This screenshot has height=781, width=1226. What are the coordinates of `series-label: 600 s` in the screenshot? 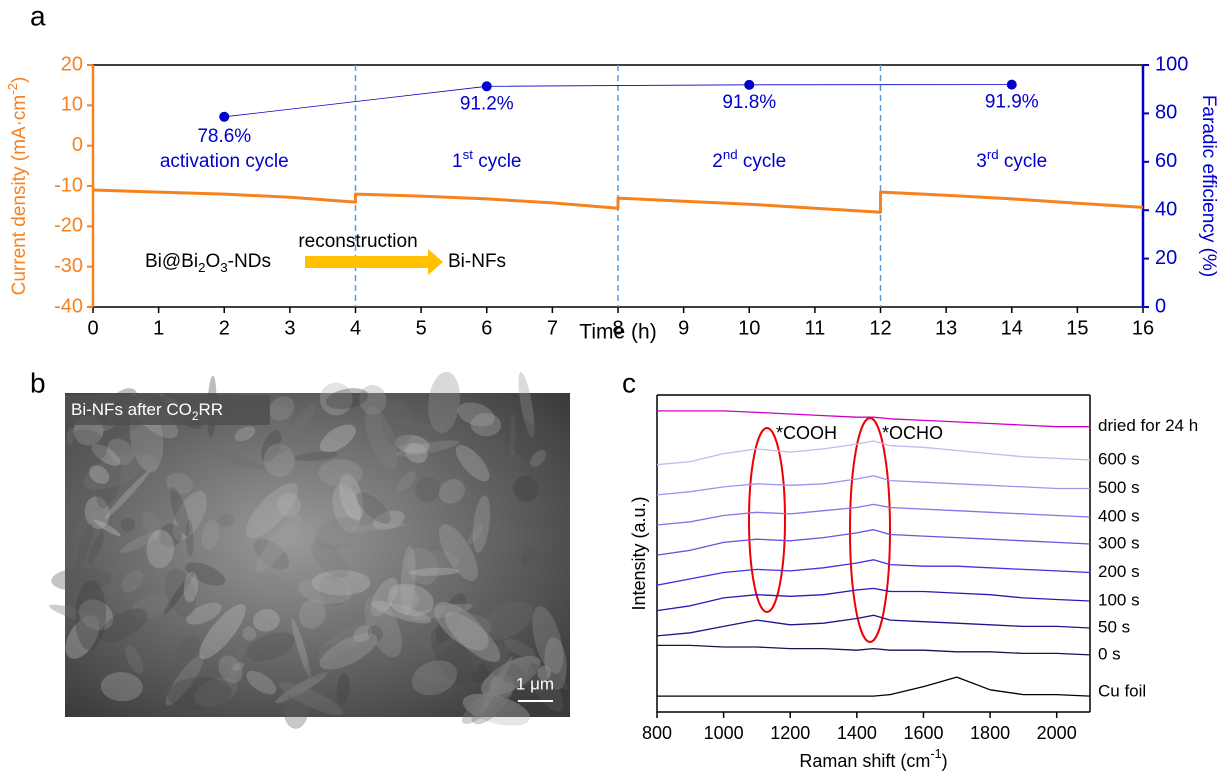 It's located at (1119, 458).